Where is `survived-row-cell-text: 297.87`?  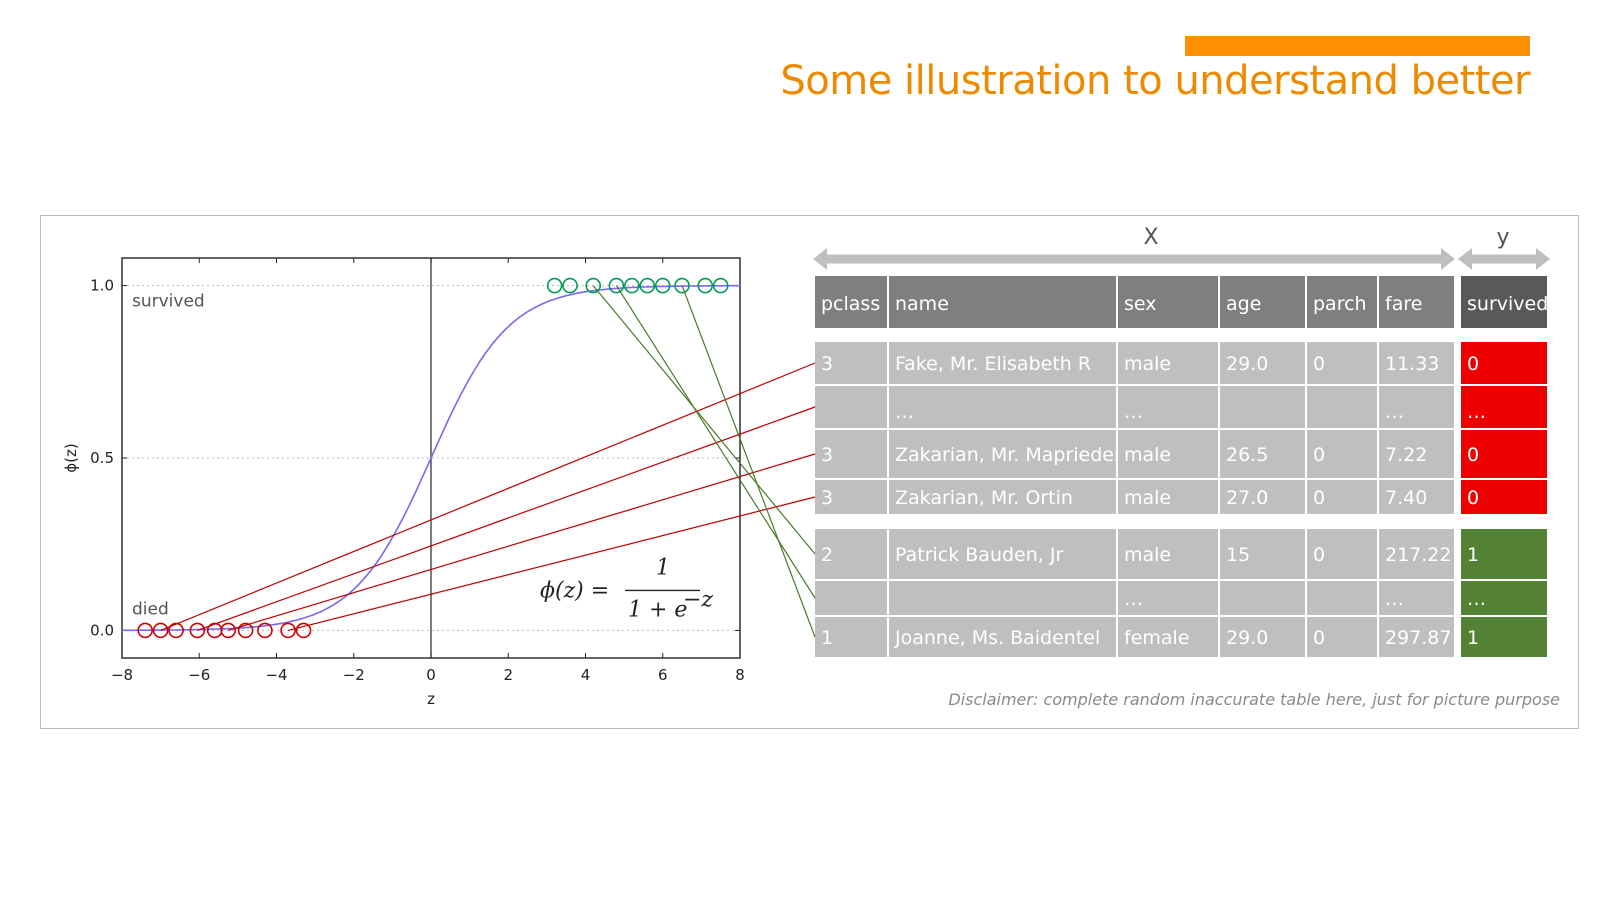
survived-row-cell-text: 297.87 is located at coordinates (1418, 638).